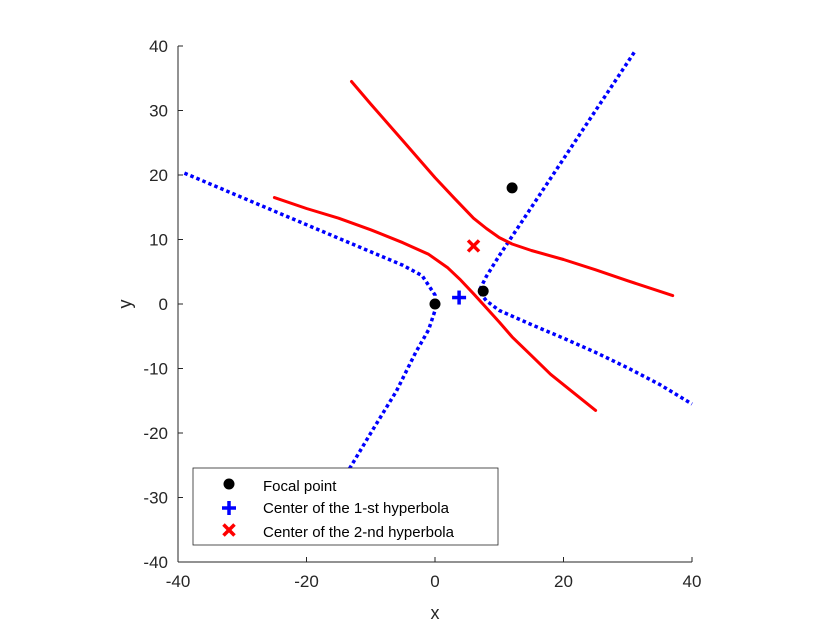 This screenshot has height=630, width=840. I want to click on y-tick-label-1: -30, so click(155, 498).